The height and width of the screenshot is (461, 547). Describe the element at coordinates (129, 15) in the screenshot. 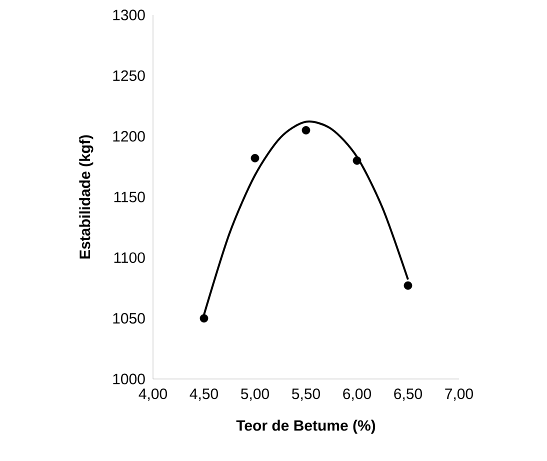

I see `y-tick-label: 1300` at that location.